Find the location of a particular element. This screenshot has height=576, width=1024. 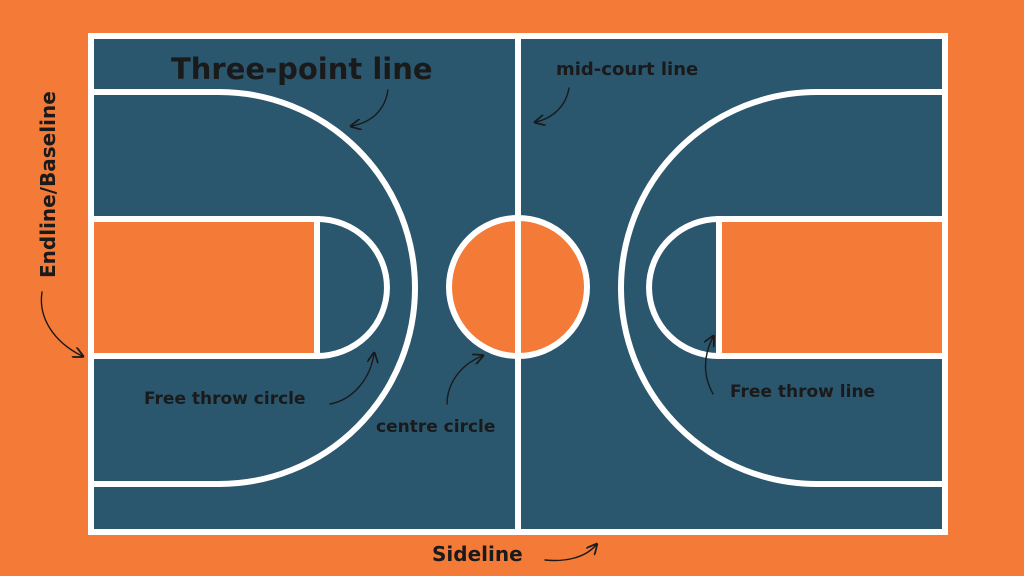

label-mid-court-line: mid-court line is located at coordinates (627, 69).